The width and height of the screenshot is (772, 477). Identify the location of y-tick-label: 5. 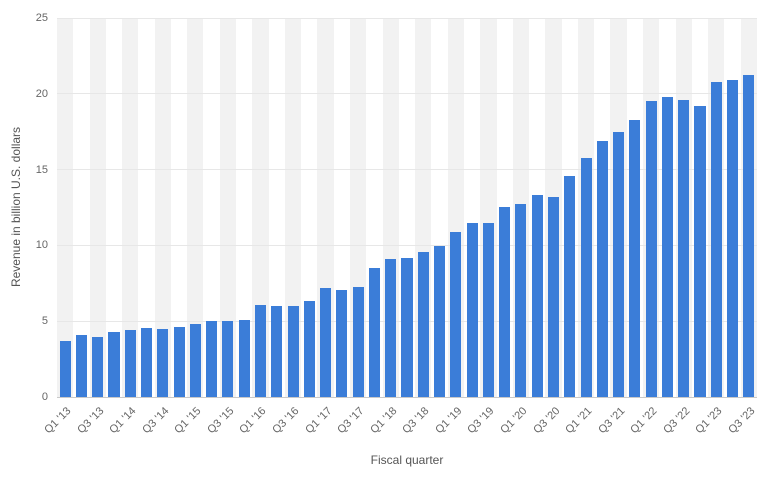
(44, 321).